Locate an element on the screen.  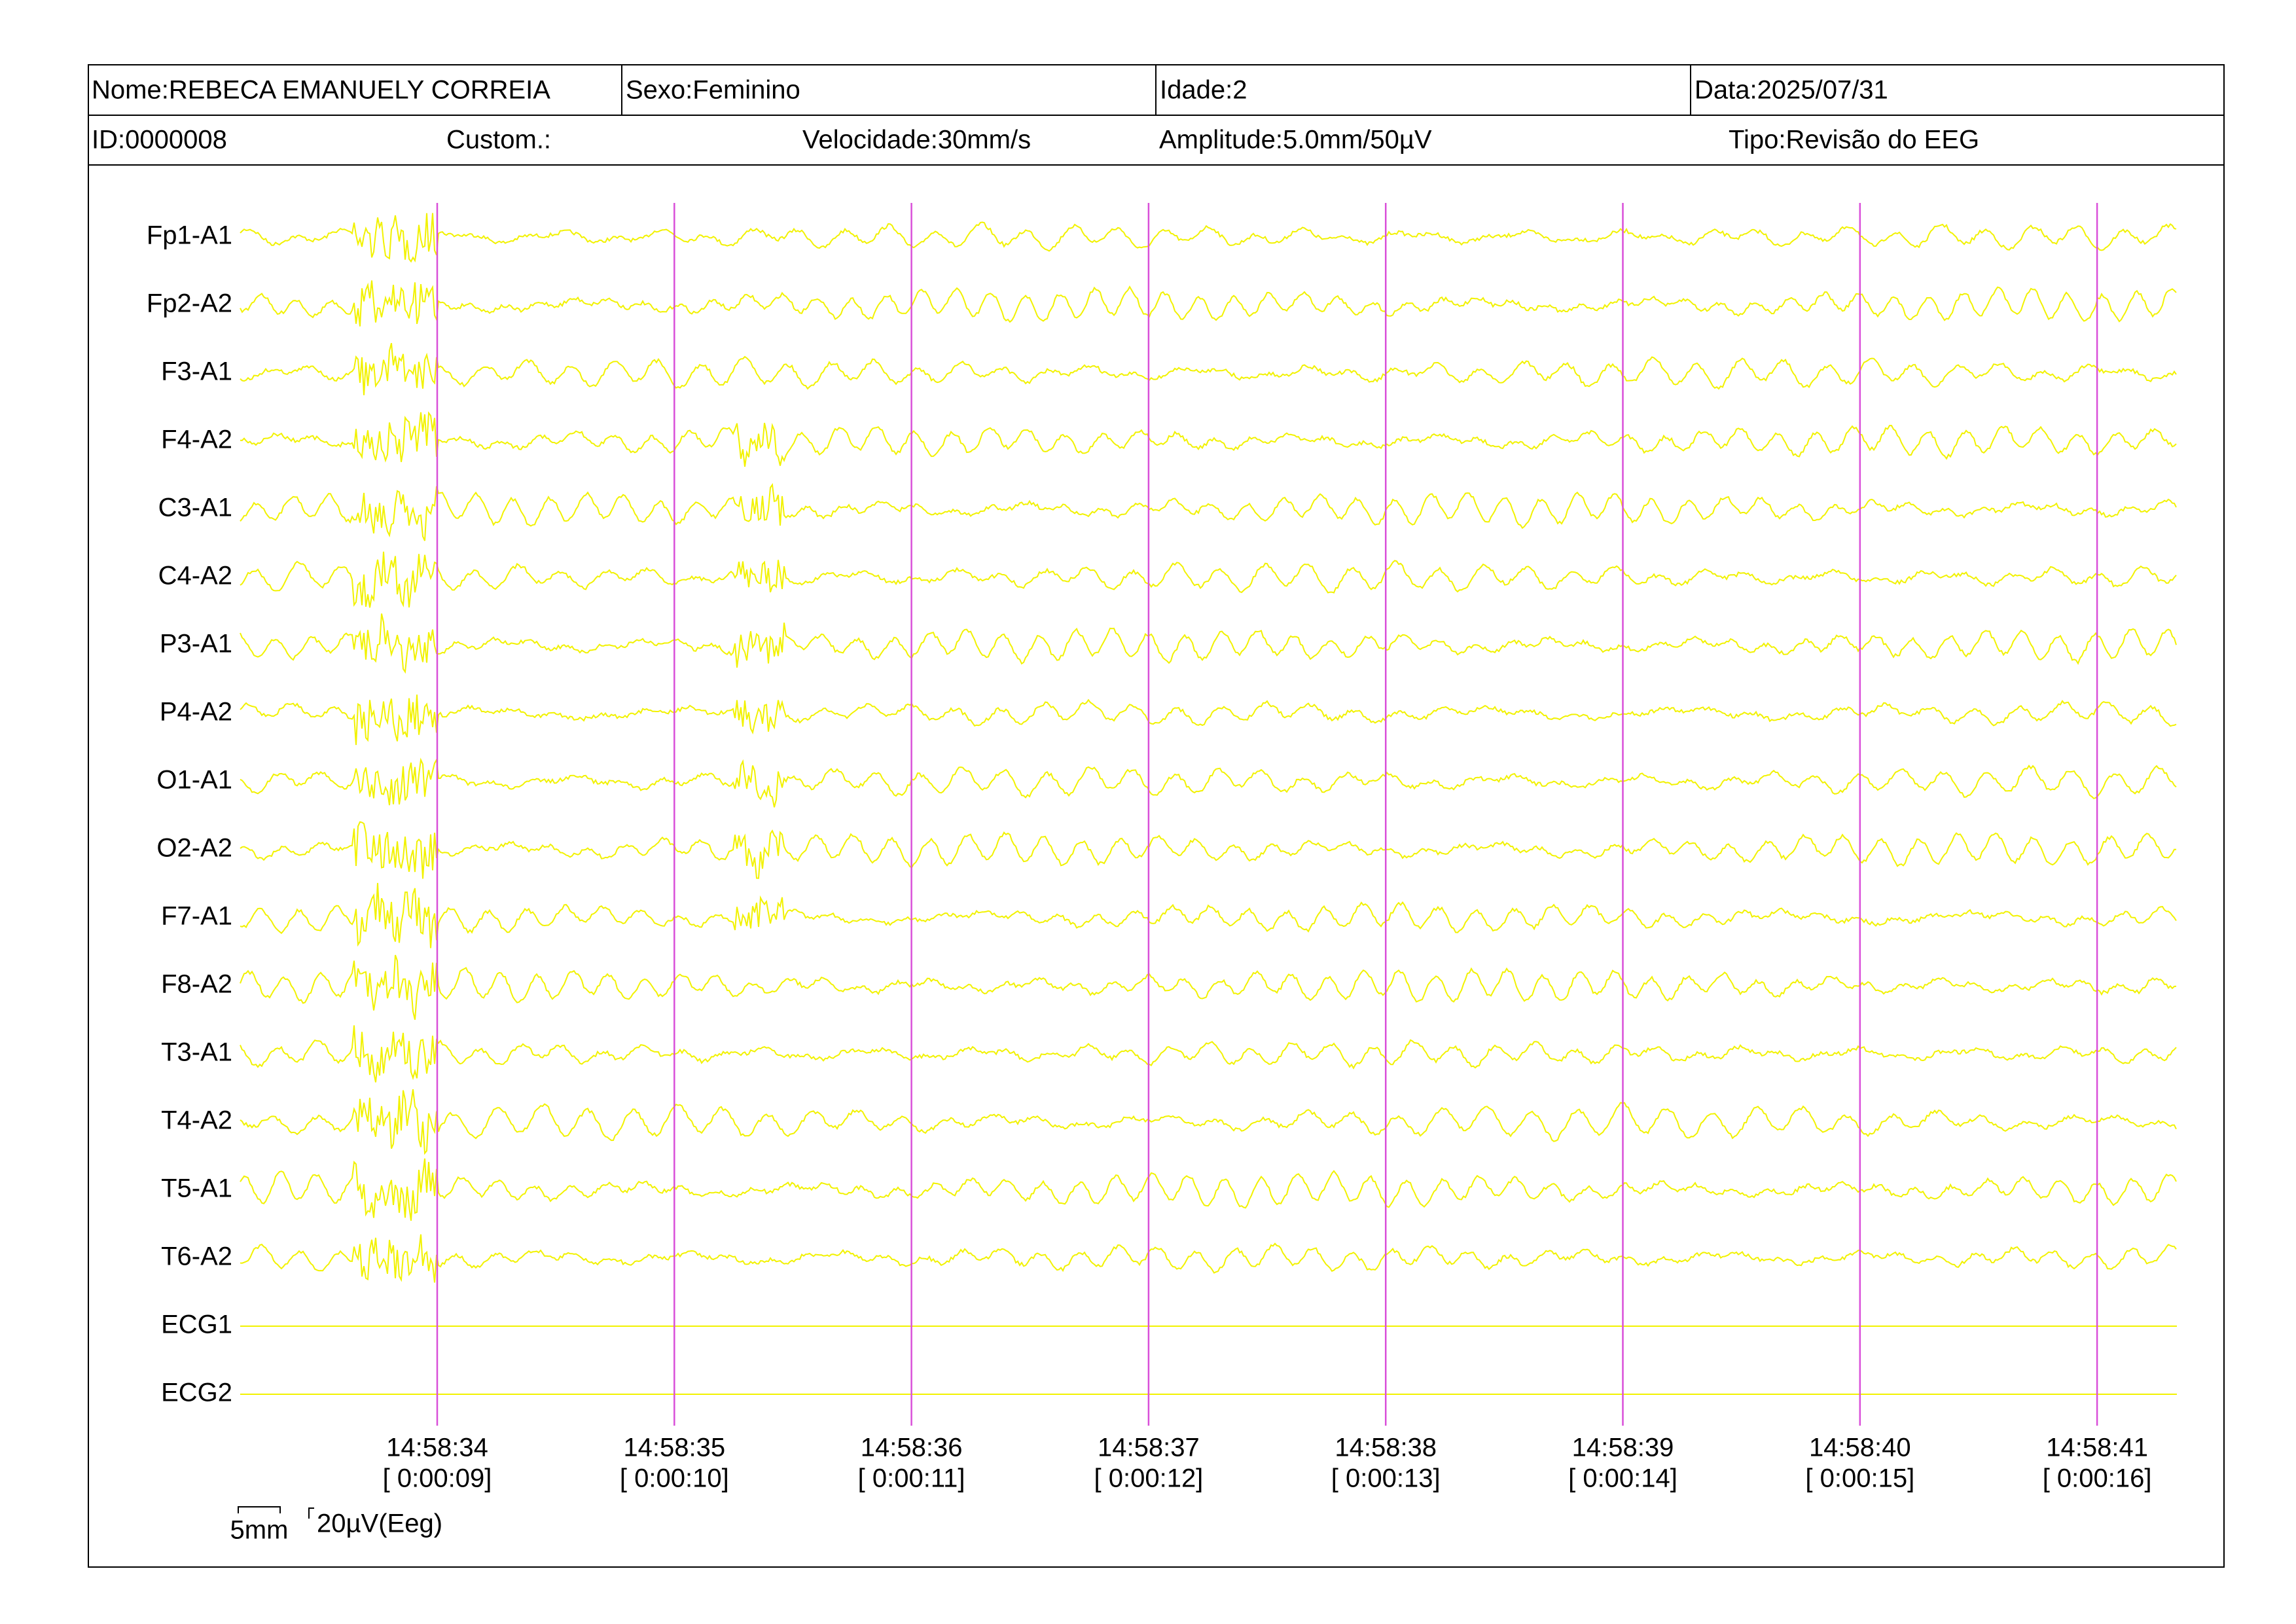
amplitude: Amplitude:5.0mm/50µV is located at coordinates (1295, 140).